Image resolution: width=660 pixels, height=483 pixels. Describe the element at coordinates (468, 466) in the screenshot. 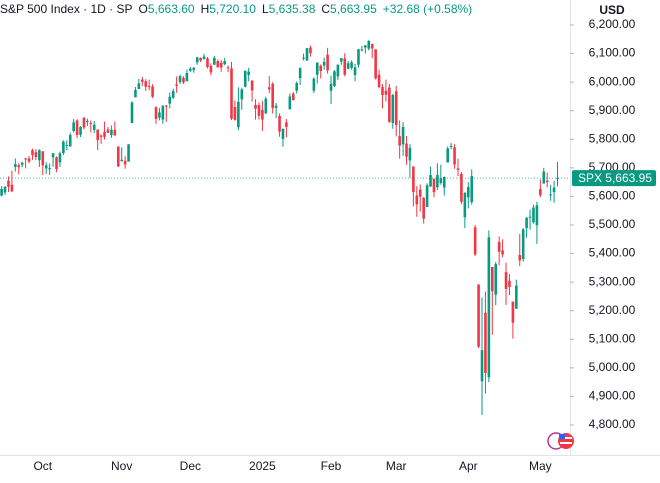

I see `x-tick-label: Apr` at that location.